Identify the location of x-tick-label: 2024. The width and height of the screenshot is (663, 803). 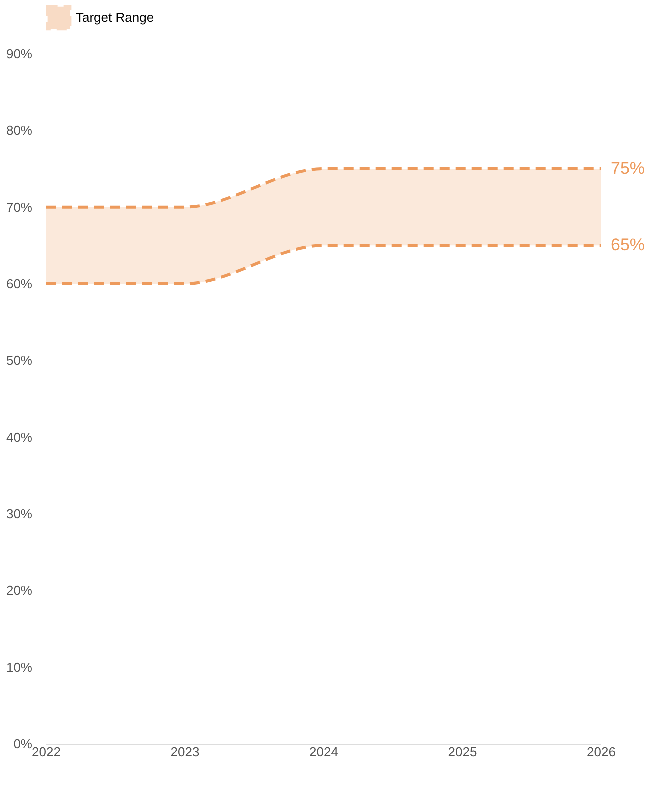
(324, 752).